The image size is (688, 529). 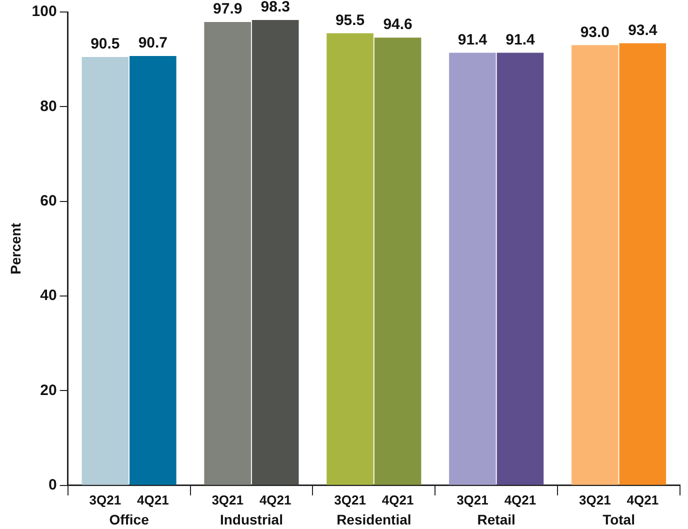 I want to click on y-tick-label: 0, so click(x=52, y=485).